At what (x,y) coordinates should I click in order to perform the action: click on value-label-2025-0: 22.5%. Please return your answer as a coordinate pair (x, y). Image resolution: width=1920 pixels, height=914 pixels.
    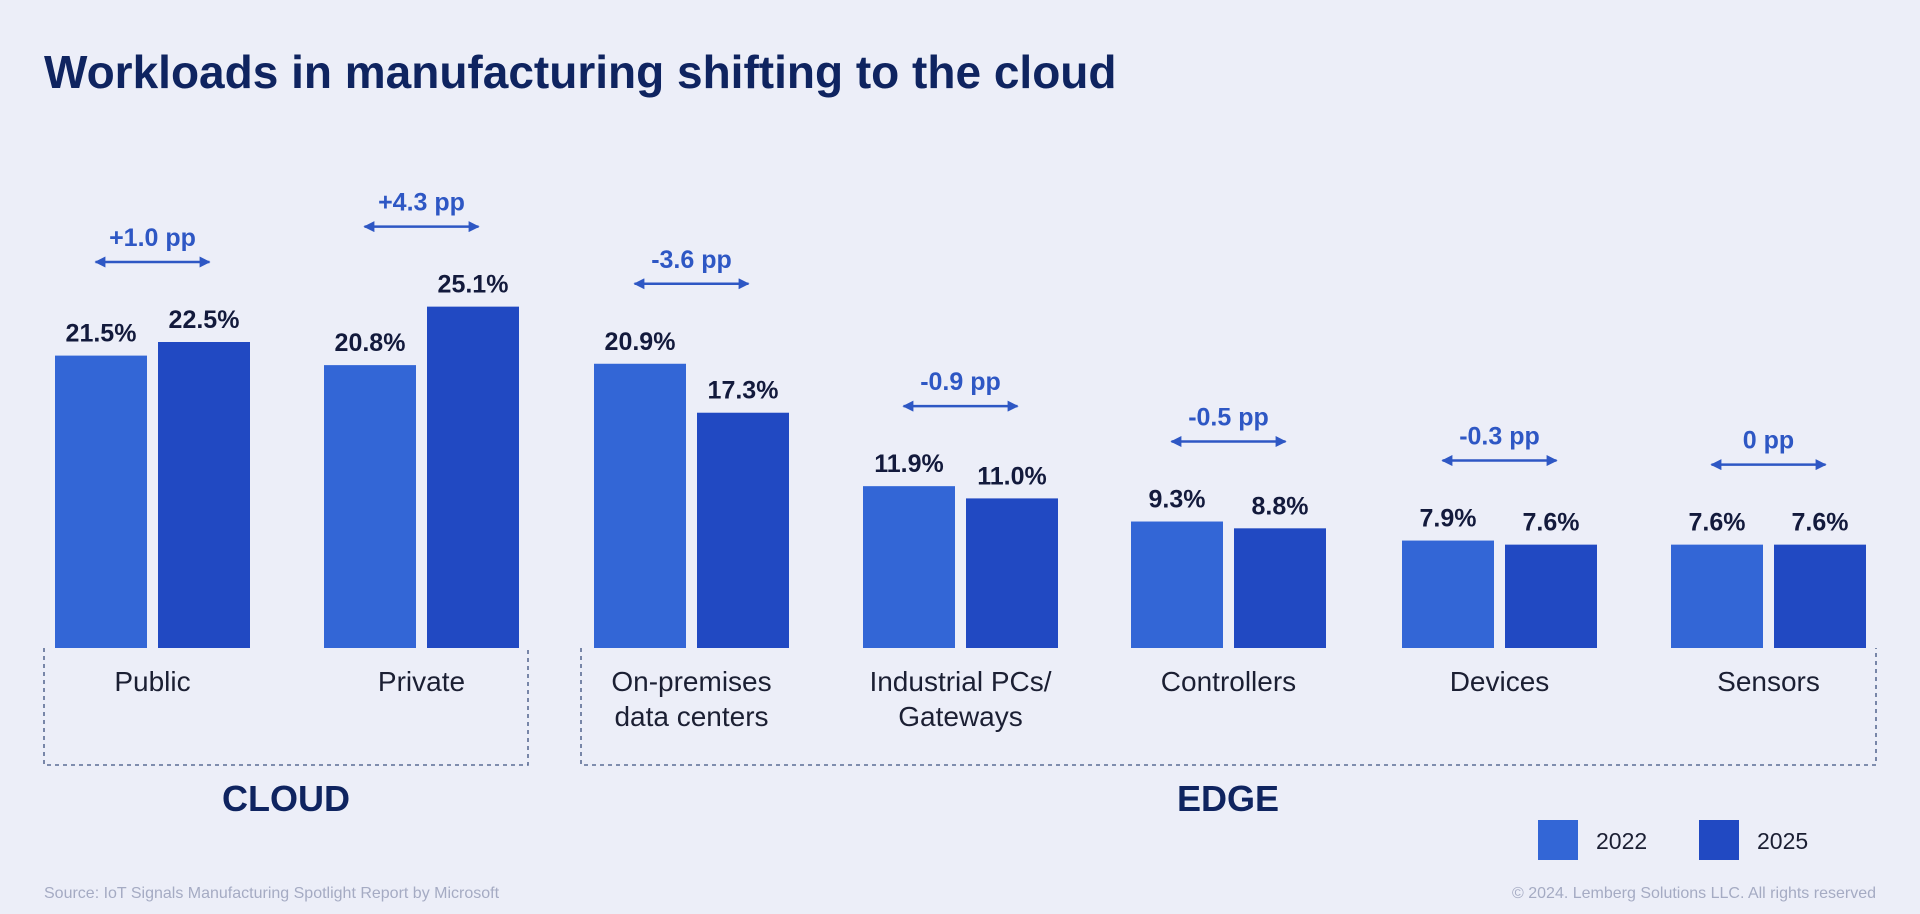
    Looking at the image, I should click on (204, 320).